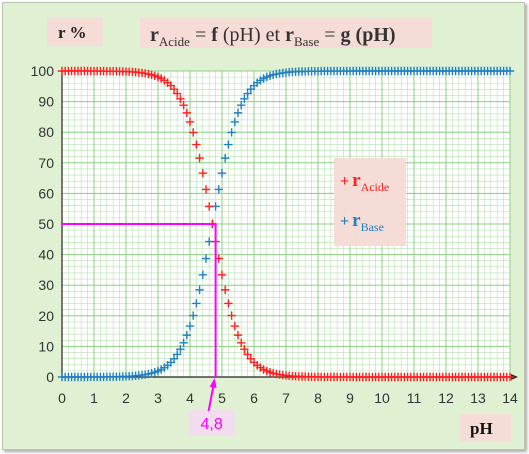 This screenshot has height=454, width=529. Describe the element at coordinates (370, 202) in the screenshot. I see `legend-box` at that location.